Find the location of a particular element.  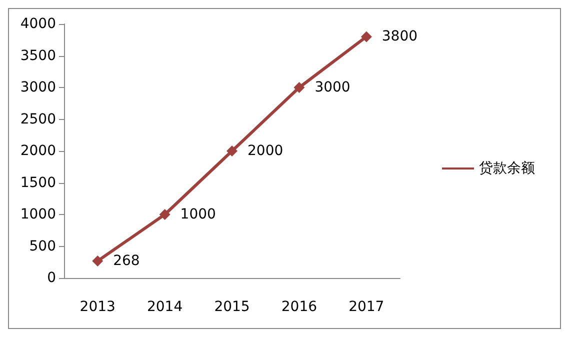

data-label: 2000 is located at coordinates (266, 151).